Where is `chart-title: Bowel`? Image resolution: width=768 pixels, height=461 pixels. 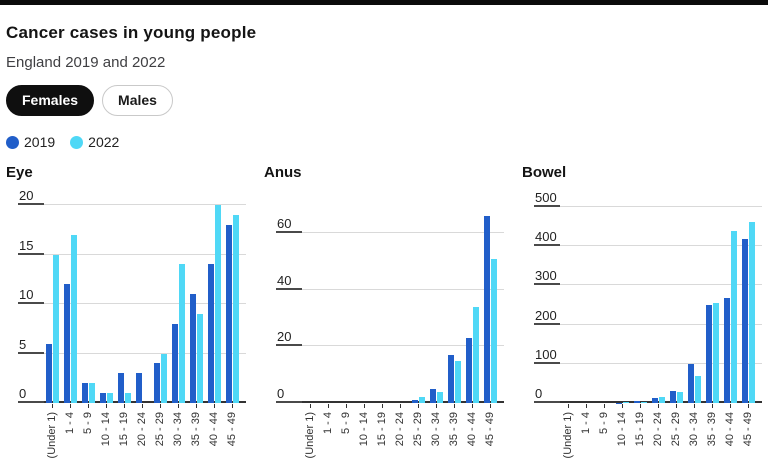 chart-title: Bowel is located at coordinates (544, 172).